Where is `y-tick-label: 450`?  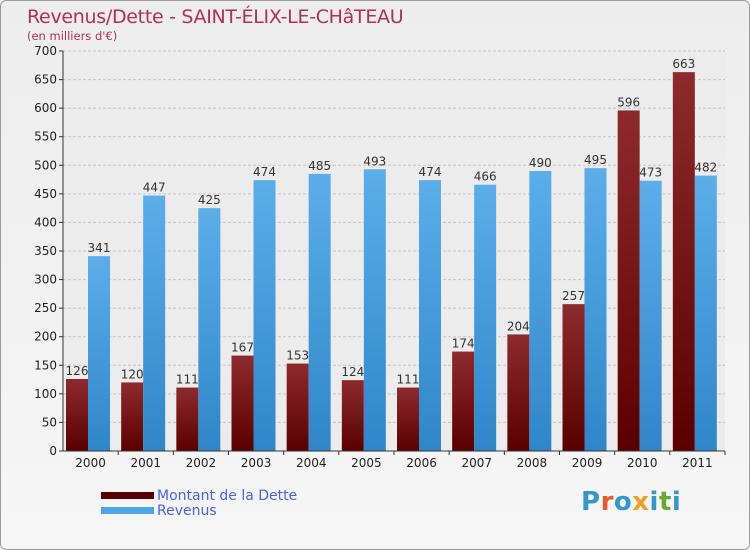 y-tick-label: 450 is located at coordinates (45, 194).